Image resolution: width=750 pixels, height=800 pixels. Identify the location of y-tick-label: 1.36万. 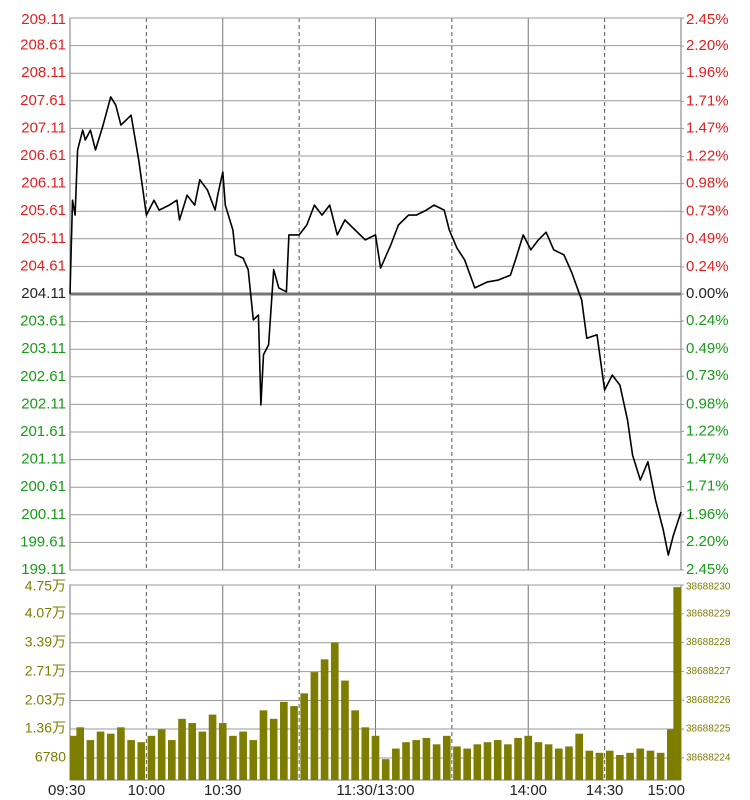
(45, 728).